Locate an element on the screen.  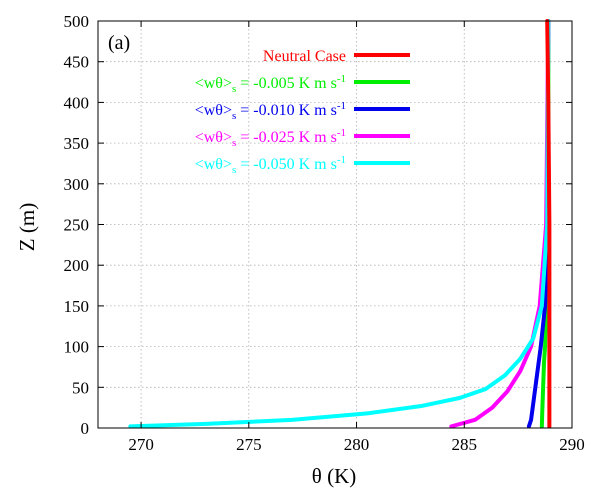
y-tick-label: 0 is located at coordinates (85, 428).